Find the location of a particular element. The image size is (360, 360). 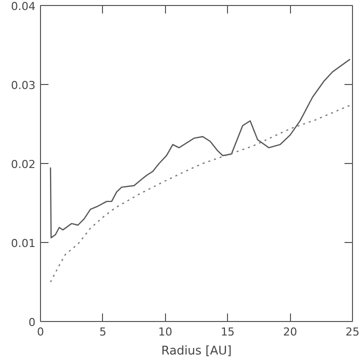

y-tick-label: 0.01 is located at coordinates (23, 243).